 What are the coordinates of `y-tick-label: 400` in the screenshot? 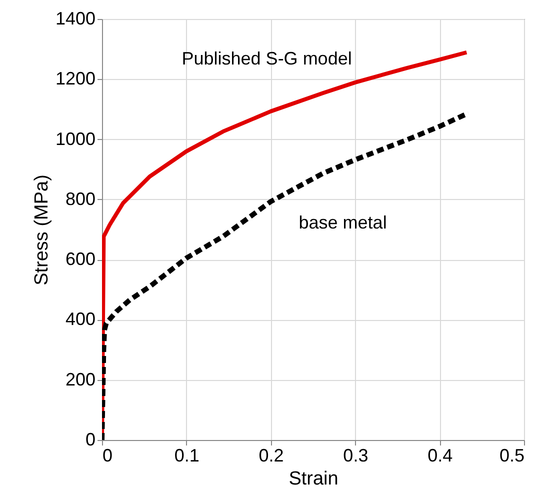 It's located at (80, 319).